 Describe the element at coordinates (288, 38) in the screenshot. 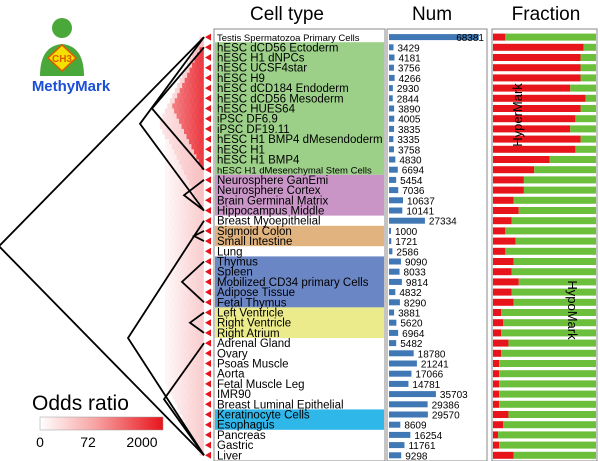

I see `cell-type-label: Testis Spermatozoa Primary Cells` at that location.